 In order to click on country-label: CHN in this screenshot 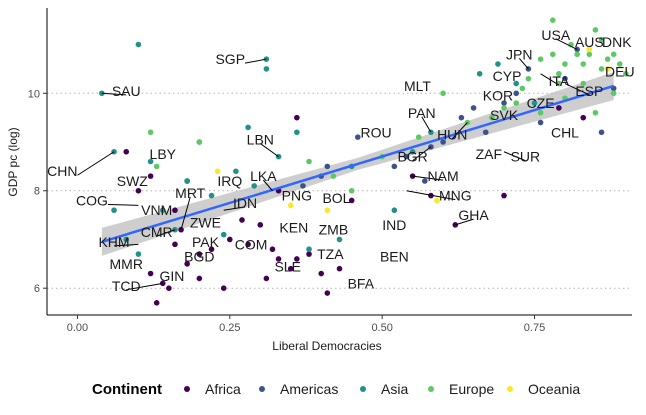, I will do `click(62, 171)`.